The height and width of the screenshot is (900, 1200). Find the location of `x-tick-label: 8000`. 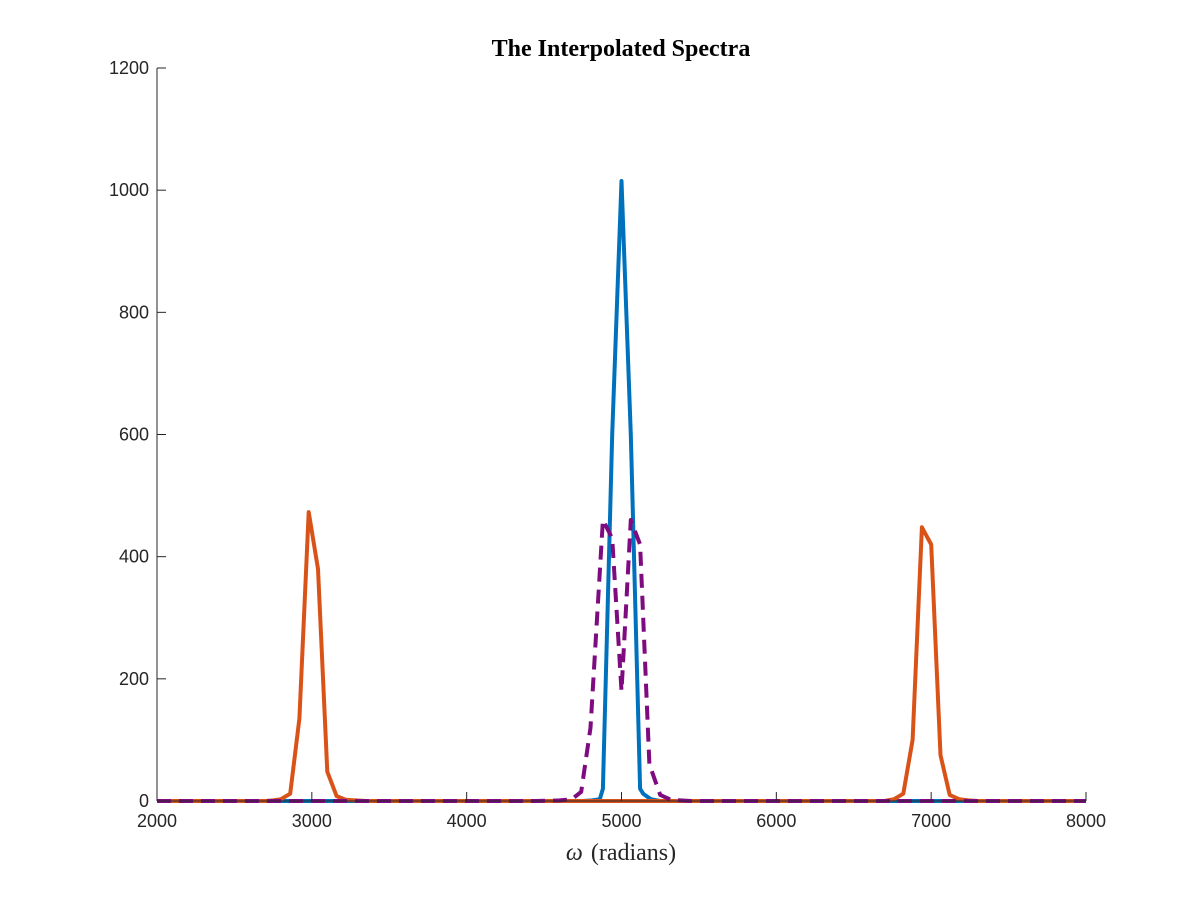

x-tick-label: 8000 is located at coordinates (1086, 821).